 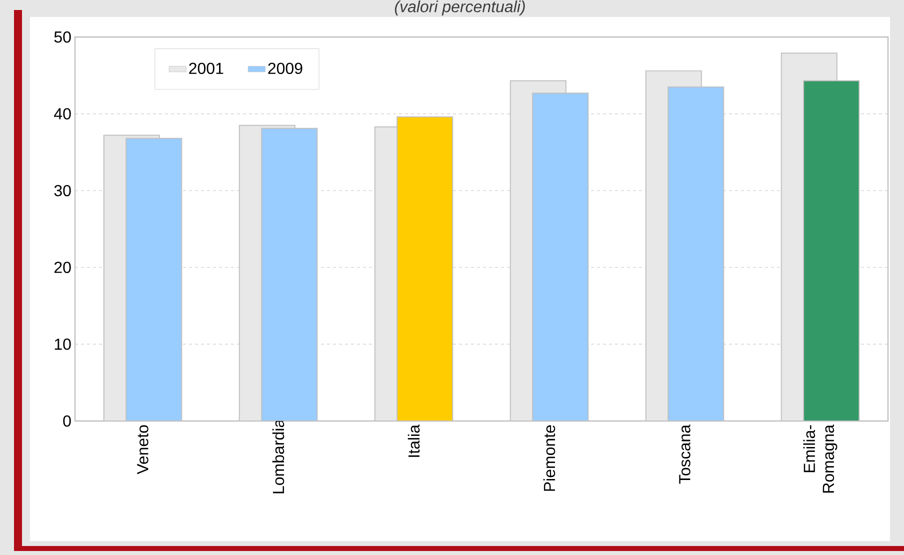 I want to click on x-tick-label: Piemonte, so click(x=549, y=458).